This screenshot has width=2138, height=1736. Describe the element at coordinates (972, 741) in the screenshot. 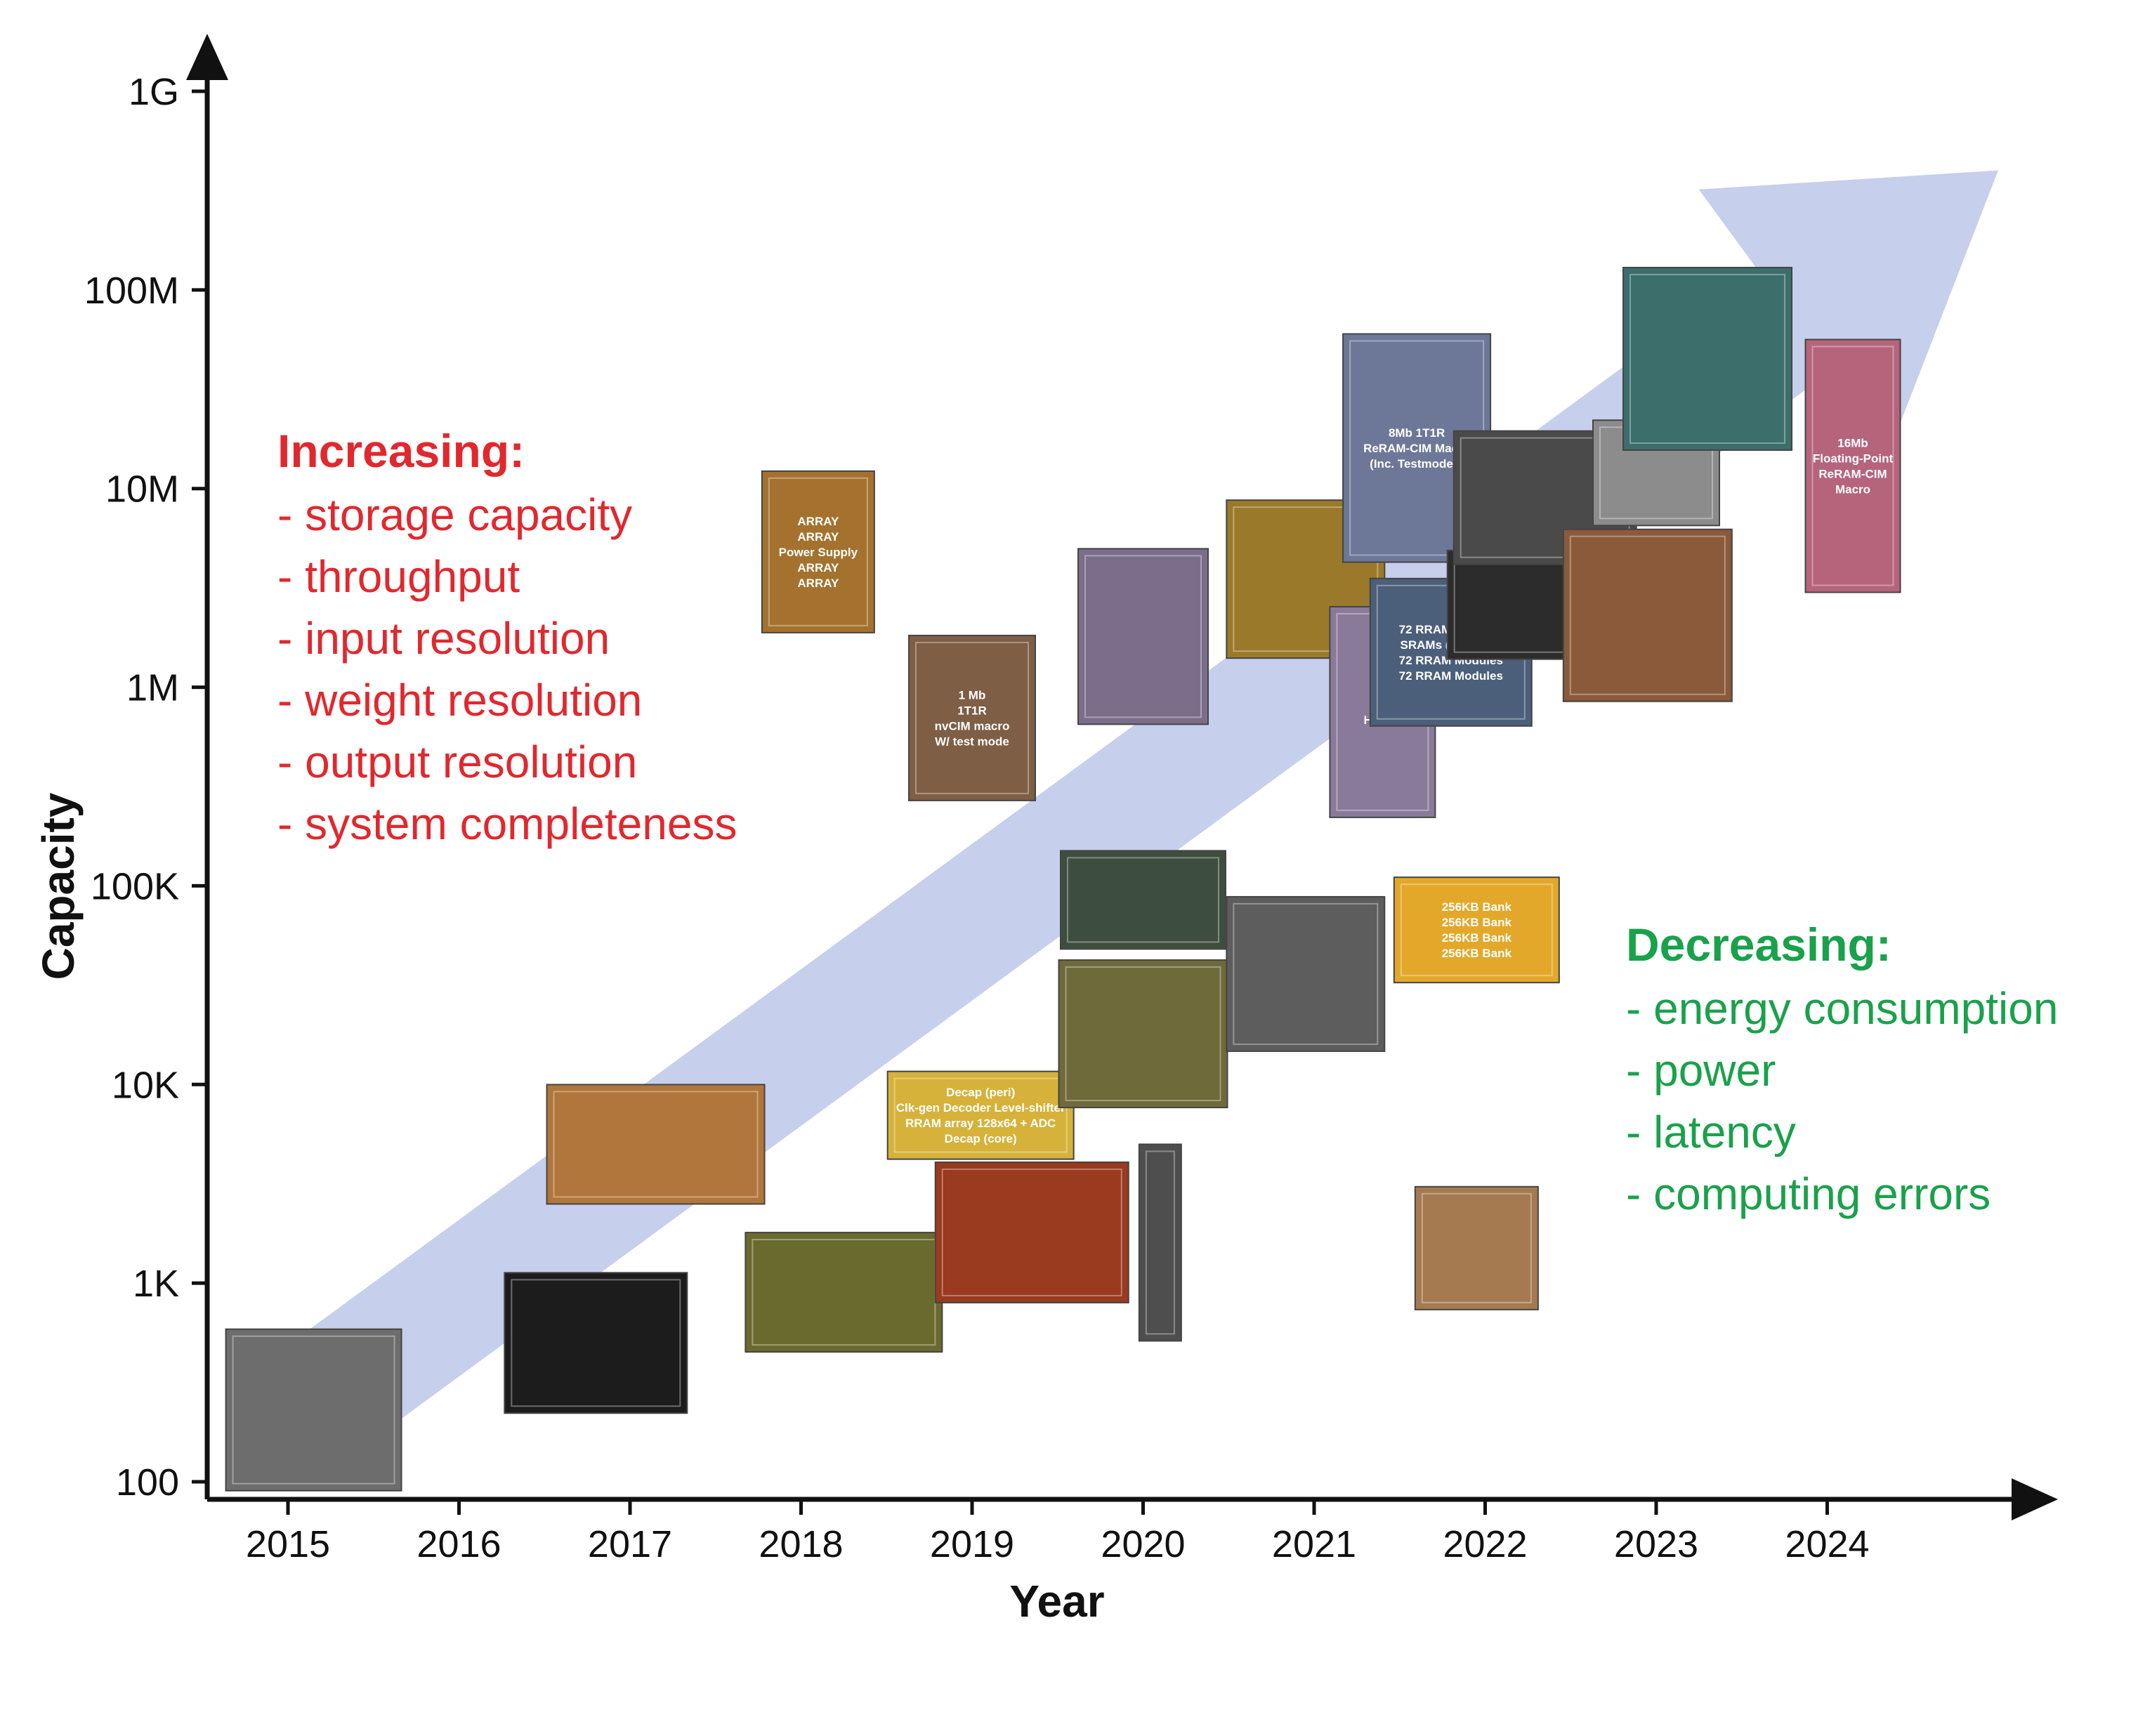

I see `chip-label: W/ test mode` at that location.